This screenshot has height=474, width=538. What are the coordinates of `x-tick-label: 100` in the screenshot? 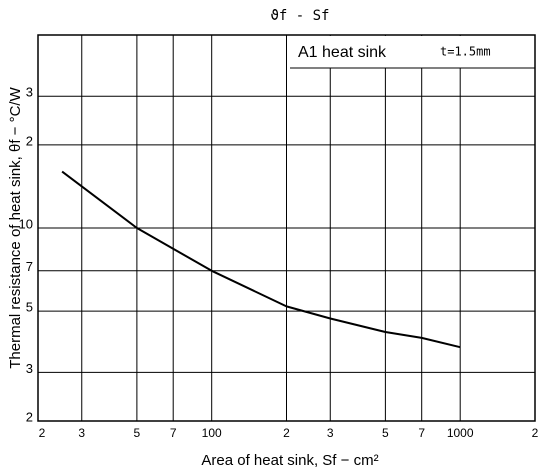 It's located at (212, 433).